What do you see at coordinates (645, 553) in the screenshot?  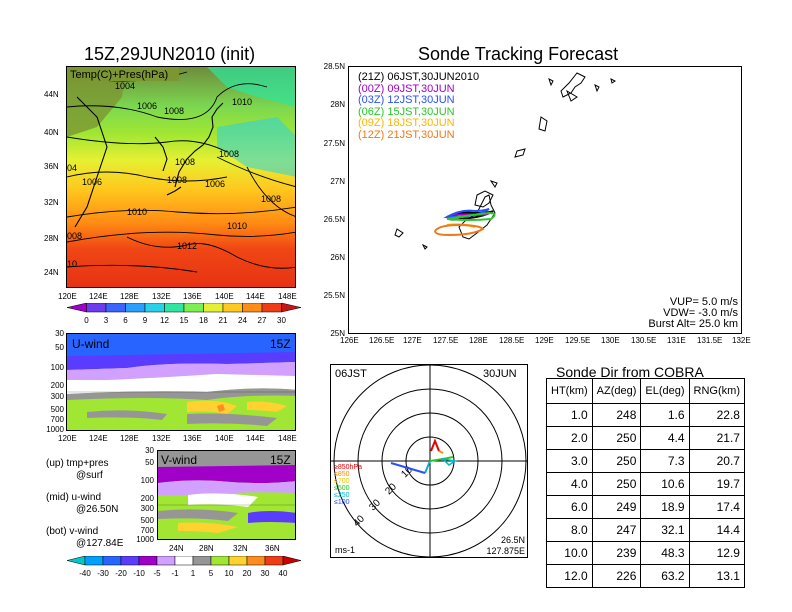 I see `table-row: 10.0 239 48.3 12.9` at bounding box center [645, 553].